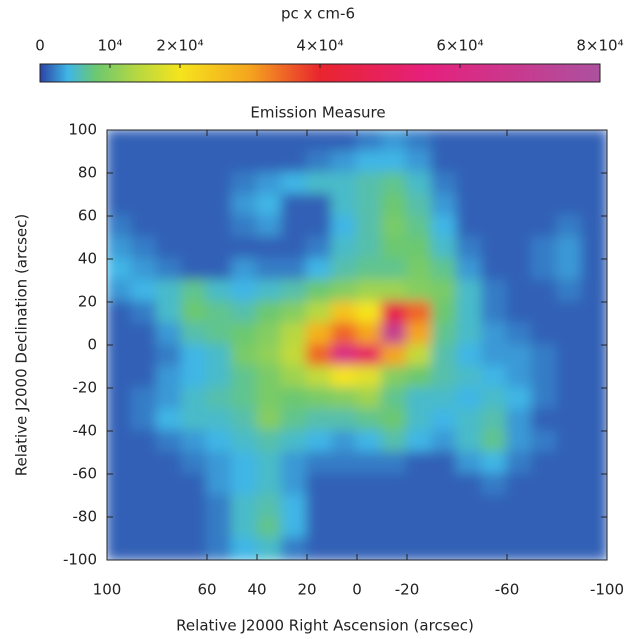 This screenshot has width=634, height=639. Describe the element at coordinates (92, 345) in the screenshot. I see `y-tick-label: 0` at that location.